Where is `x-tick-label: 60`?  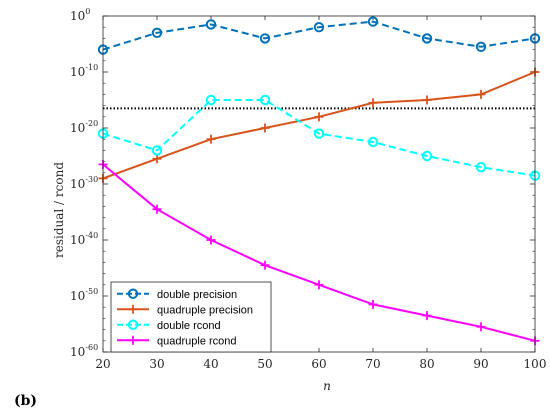
x-tick-label: 60 is located at coordinates (318, 364).